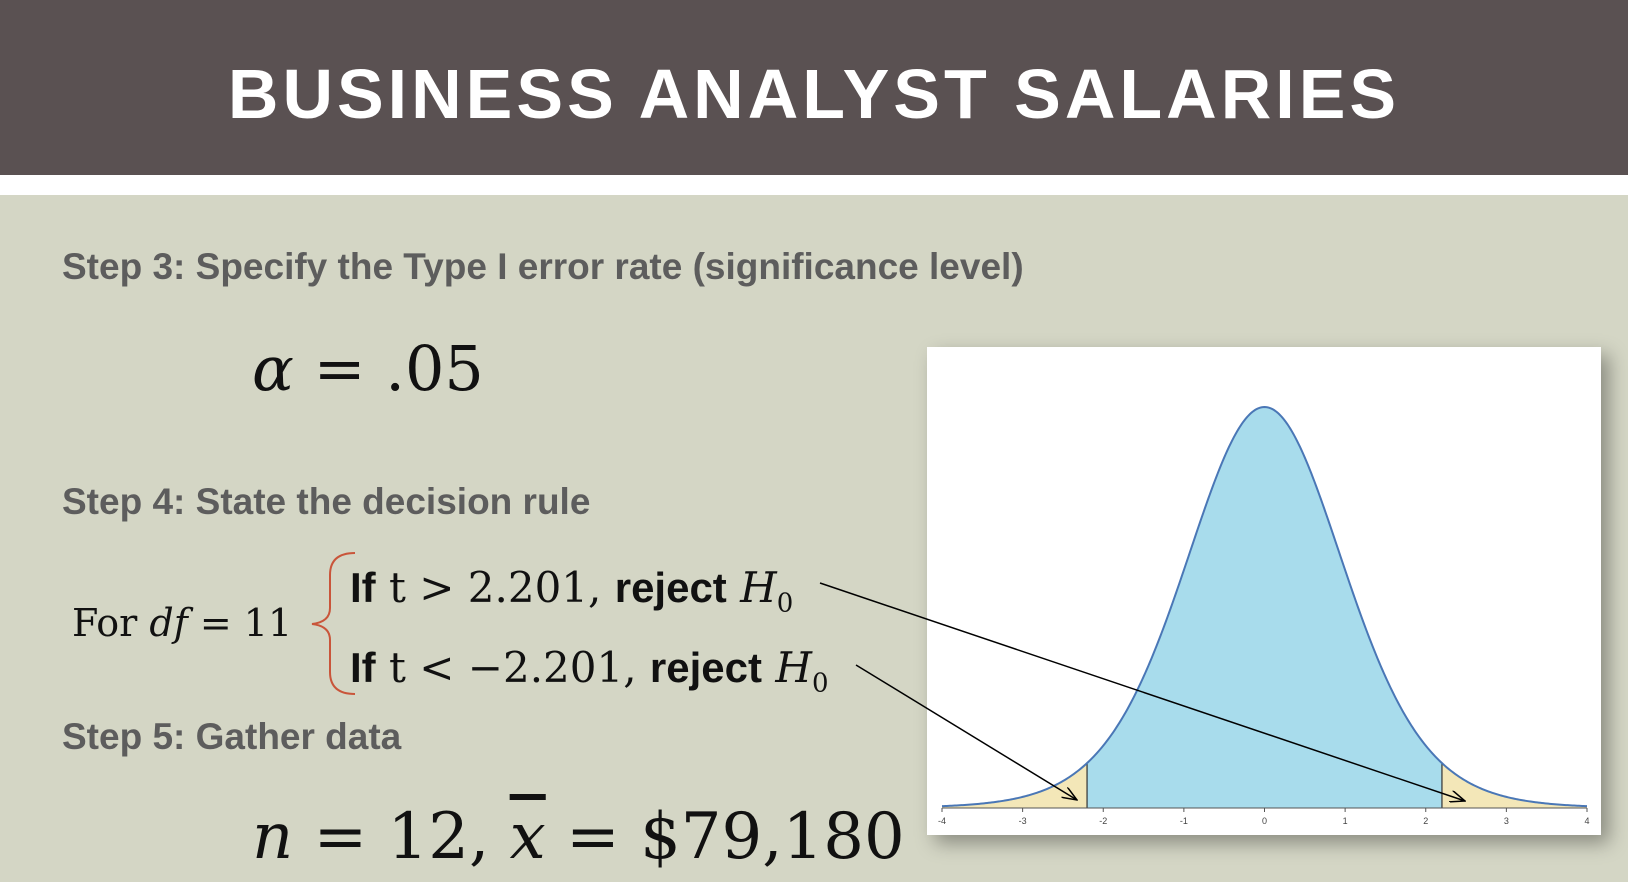  What do you see at coordinates (1264, 607) in the screenshot?
I see `acceptance-region` at bounding box center [1264, 607].